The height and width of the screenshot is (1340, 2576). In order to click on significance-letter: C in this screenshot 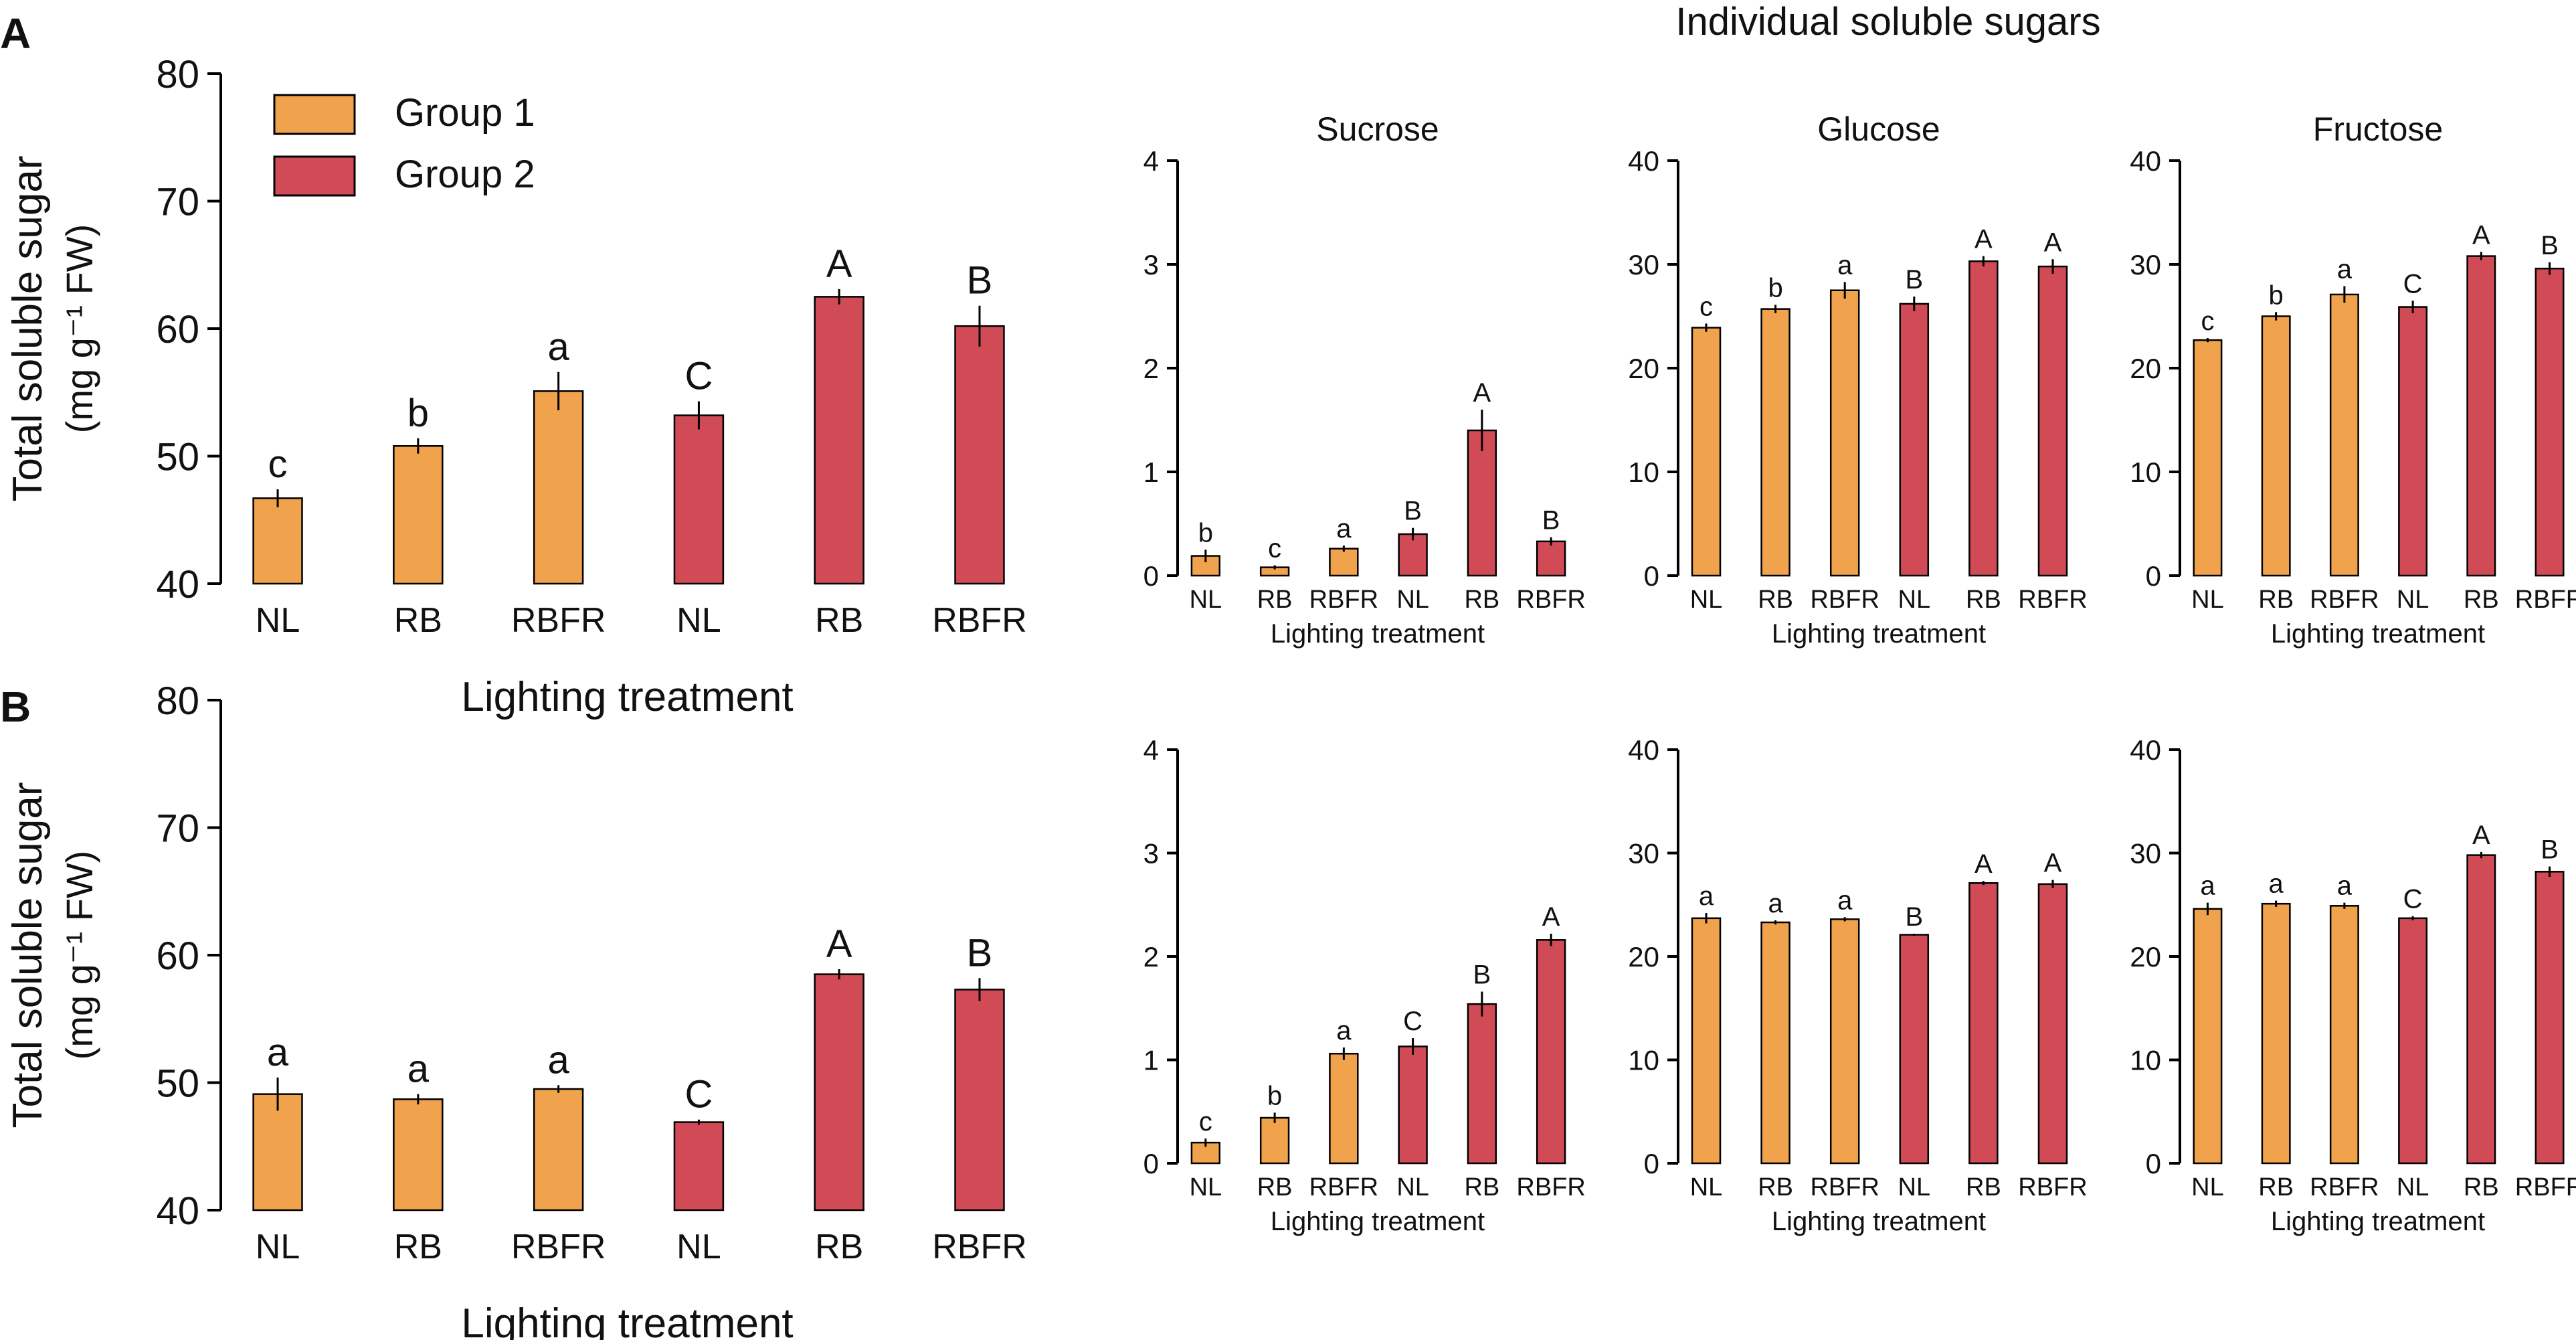, I will do `click(2413, 899)`.